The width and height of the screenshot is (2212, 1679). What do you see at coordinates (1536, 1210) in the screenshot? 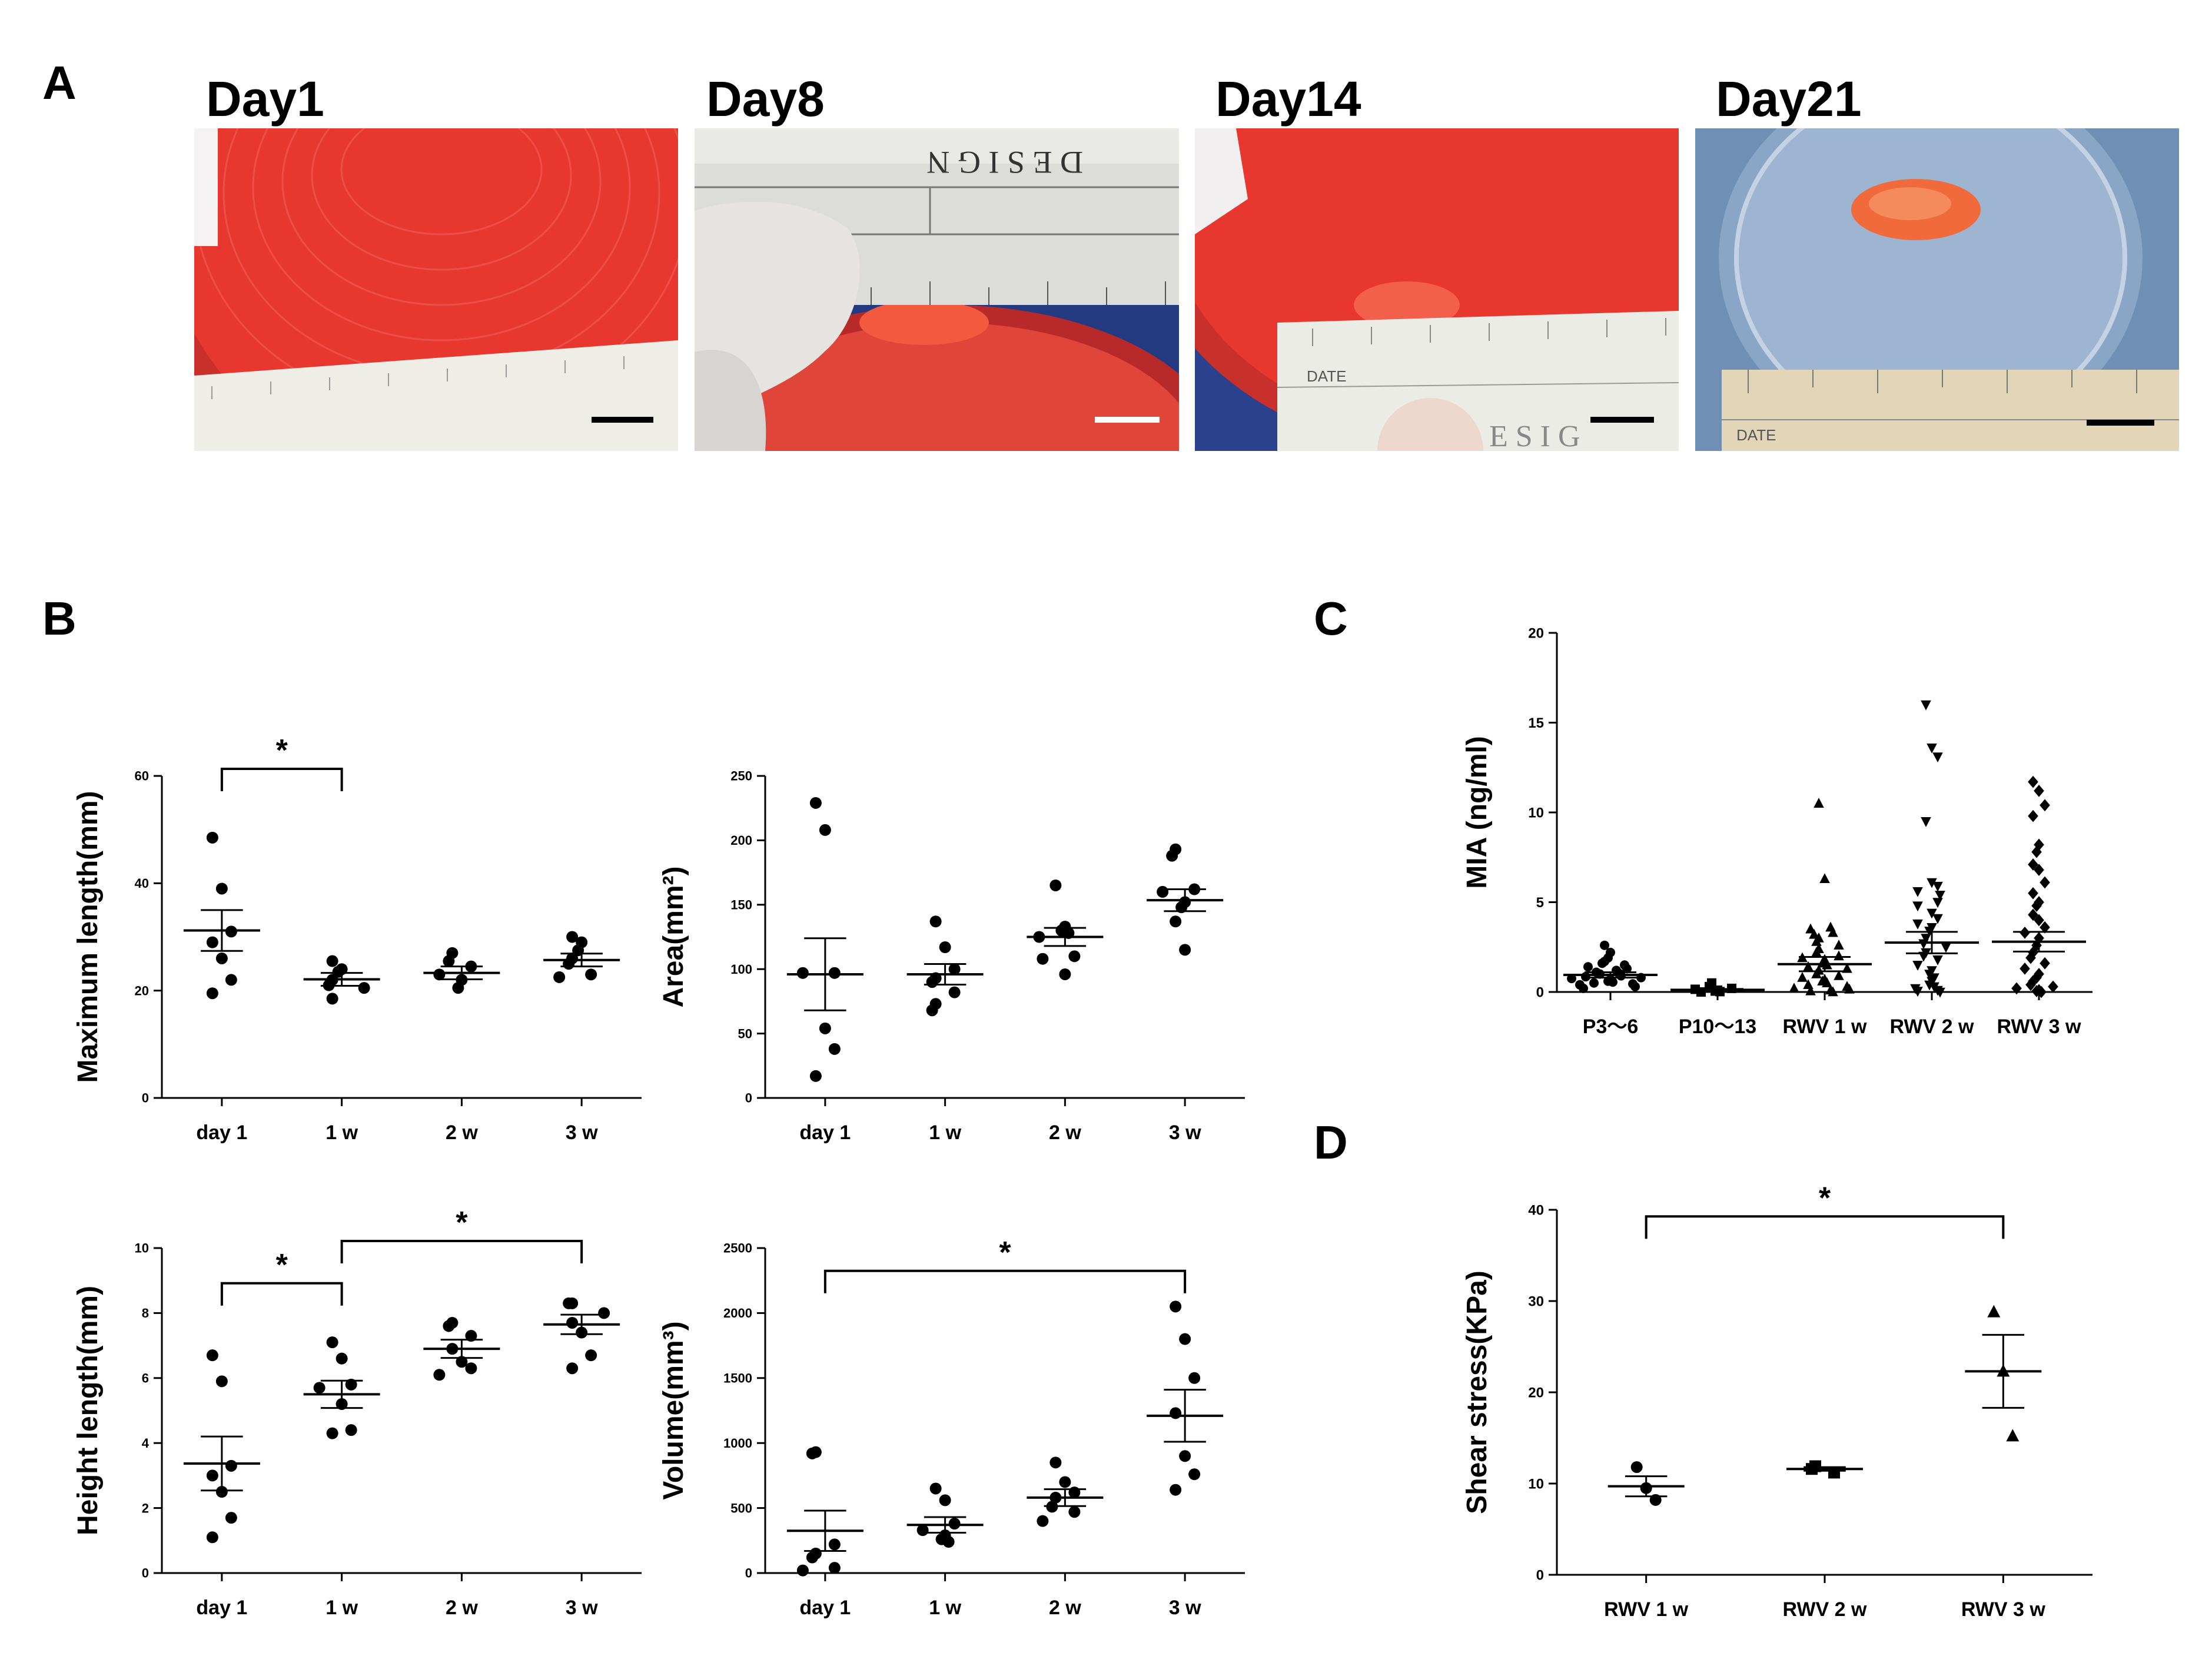
I see `y-tick-label: 40` at bounding box center [1536, 1210].